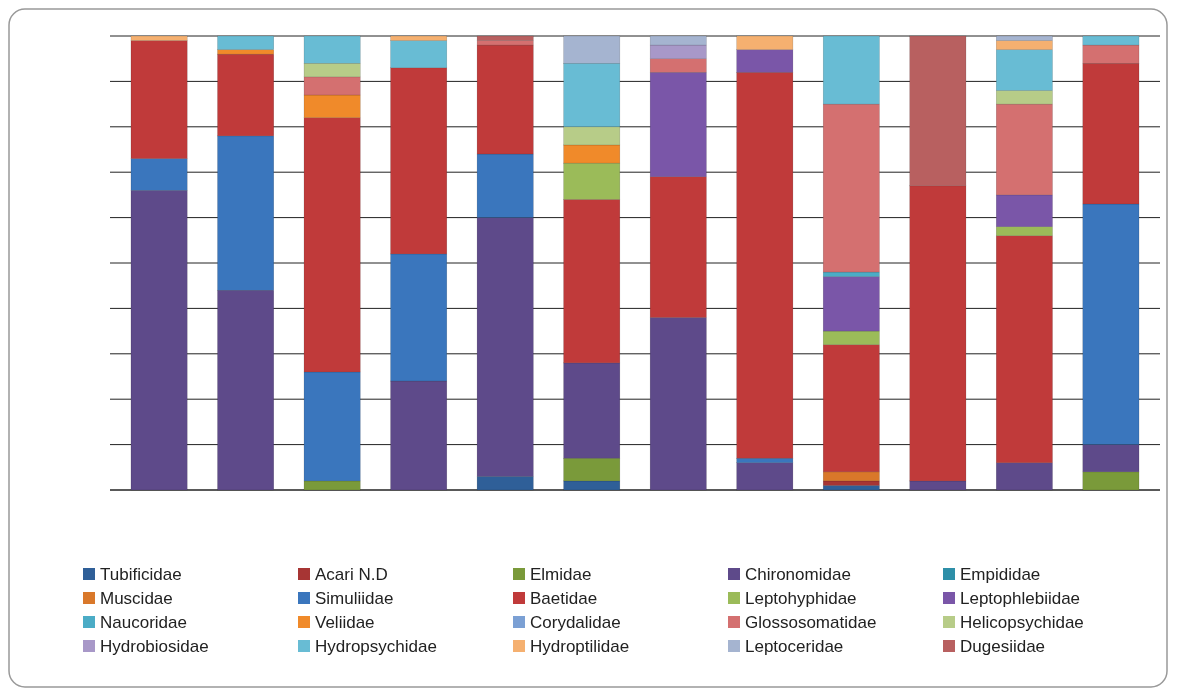 The width and height of the screenshot is (1181, 695). I want to click on legend-label: Helicopsychidae, so click(1022, 622).